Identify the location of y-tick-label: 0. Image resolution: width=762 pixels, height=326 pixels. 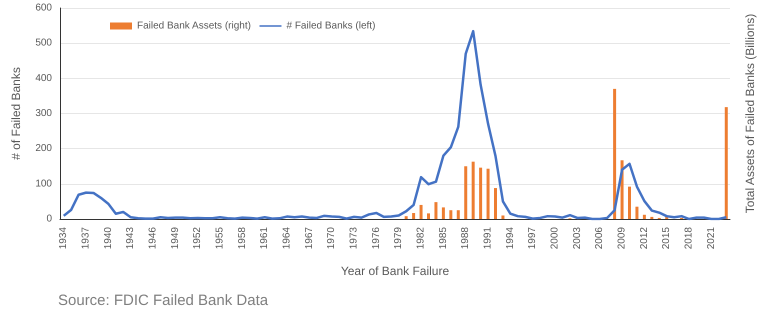
(49, 219).